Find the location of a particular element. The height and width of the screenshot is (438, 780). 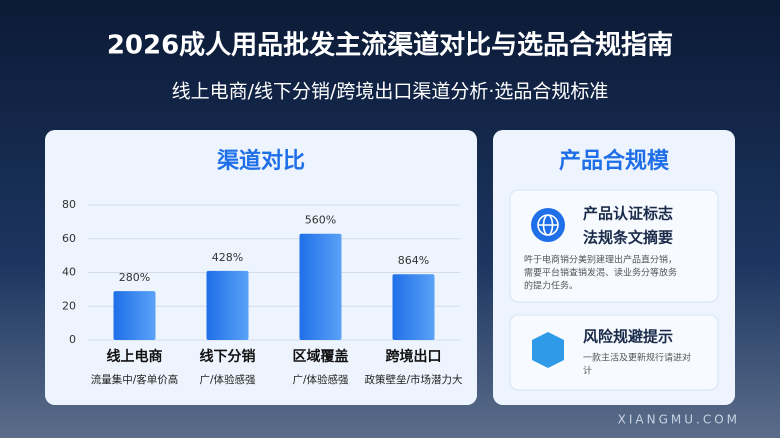

page-title: 2026成人用品批发主流渠道对比与选品合规指南 is located at coordinates (390, 45).